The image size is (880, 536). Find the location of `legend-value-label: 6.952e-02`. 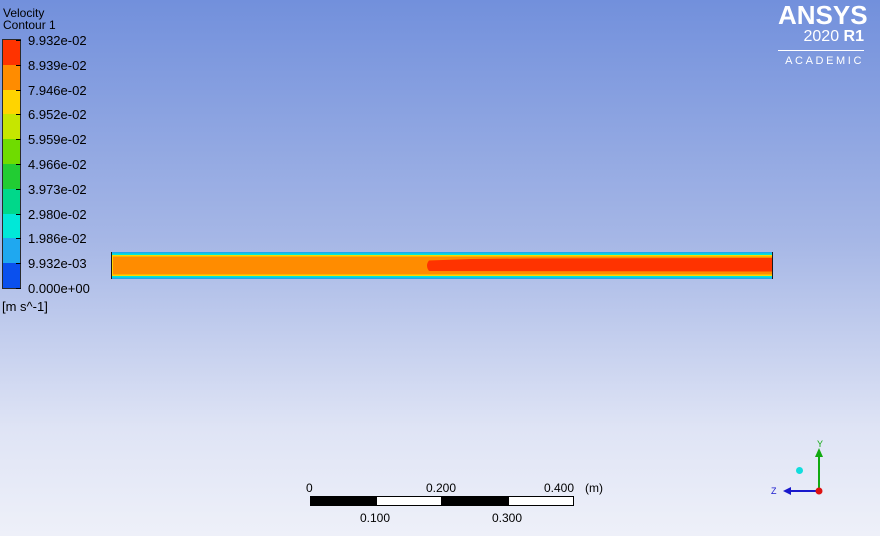

legend-value-label: 6.952e-02 is located at coordinates (57, 115).